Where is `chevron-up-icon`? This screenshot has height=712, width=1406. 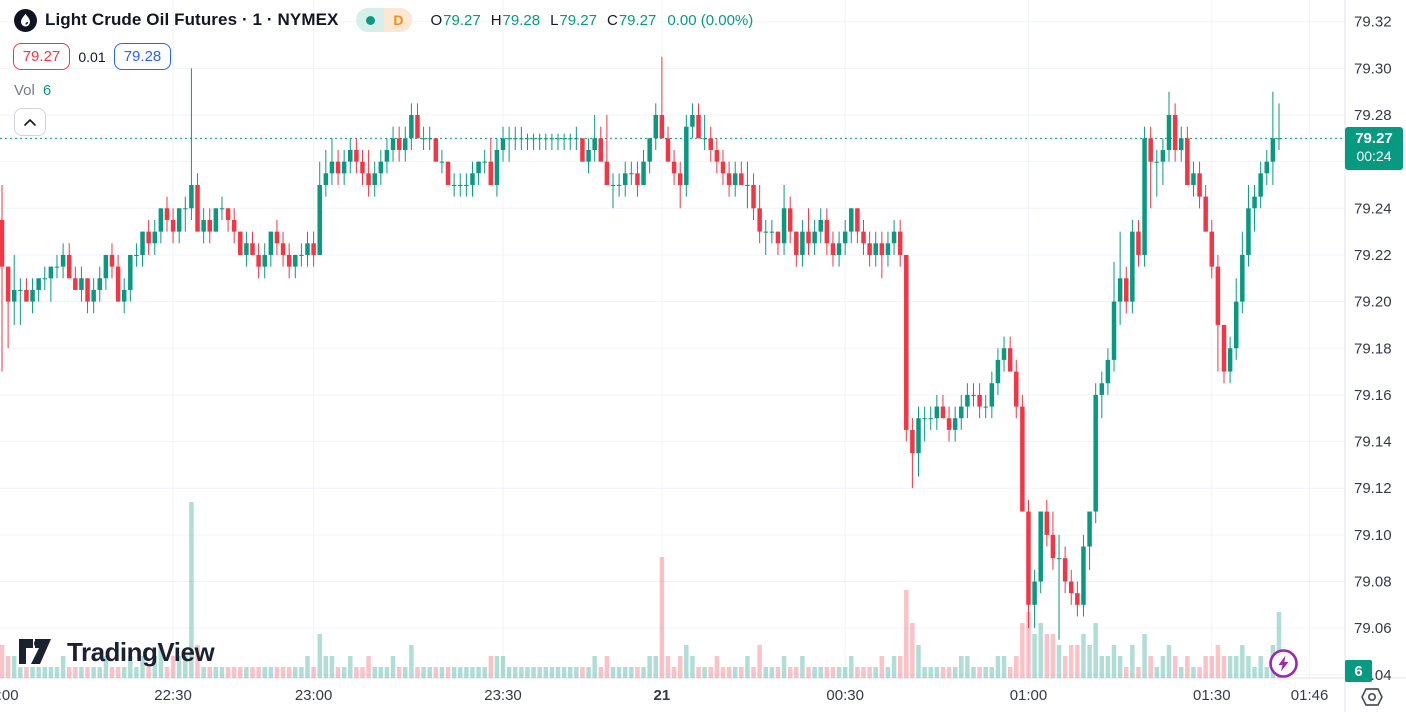 chevron-up-icon is located at coordinates (30, 122).